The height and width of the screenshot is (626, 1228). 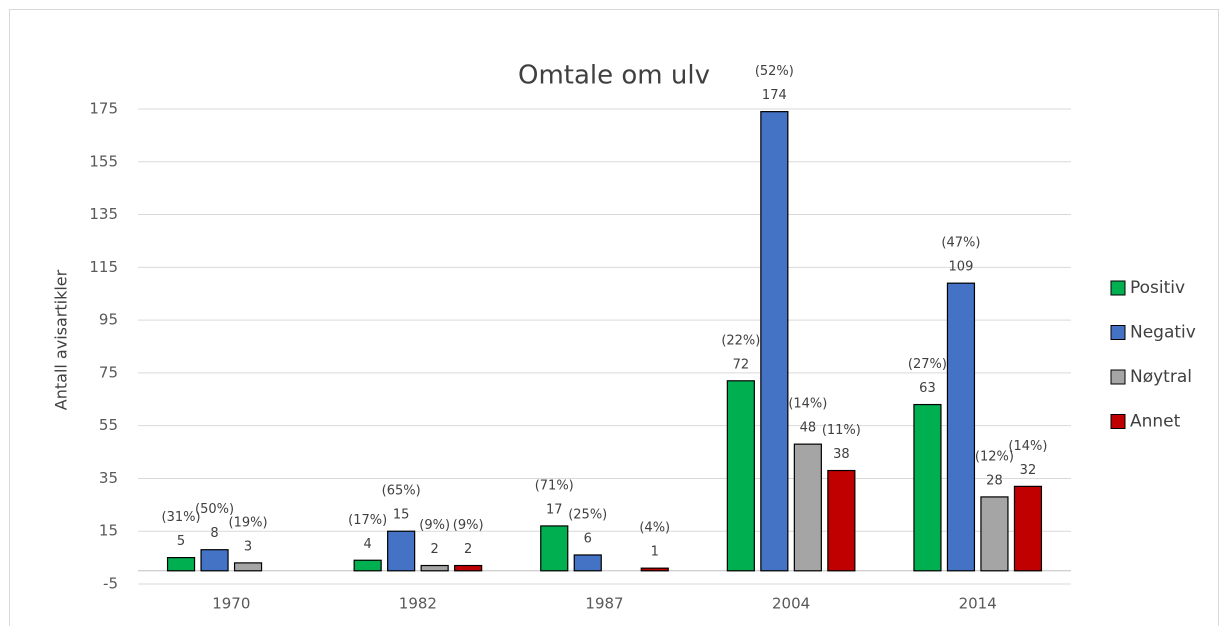 What do you see at coordinates (654, 528) in the screenshot?
I see `percent-label: (4%)` at bounding box center [654, 528].